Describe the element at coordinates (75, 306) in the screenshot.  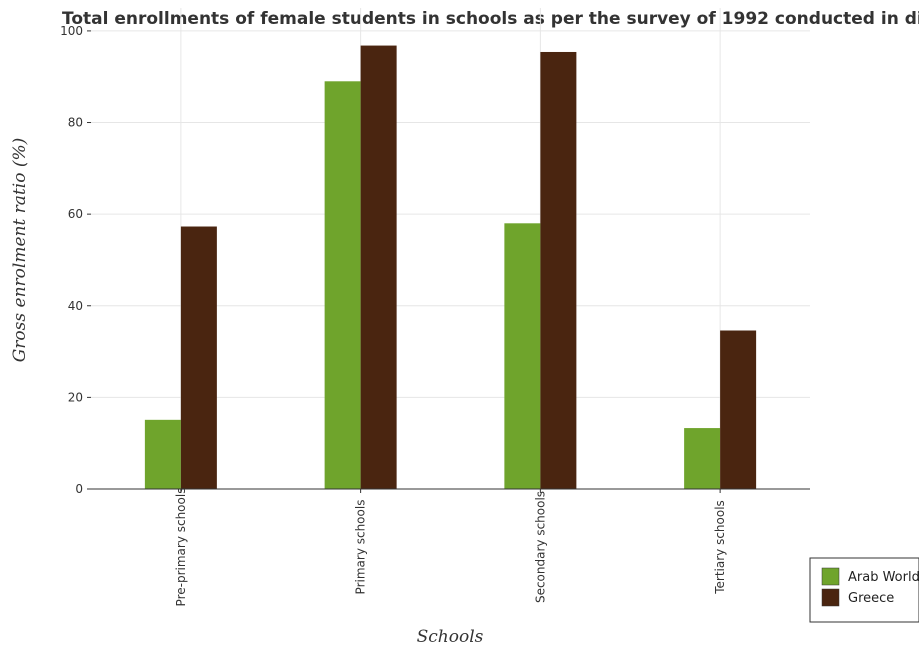
I see `y-tick-label: 40` at that location.